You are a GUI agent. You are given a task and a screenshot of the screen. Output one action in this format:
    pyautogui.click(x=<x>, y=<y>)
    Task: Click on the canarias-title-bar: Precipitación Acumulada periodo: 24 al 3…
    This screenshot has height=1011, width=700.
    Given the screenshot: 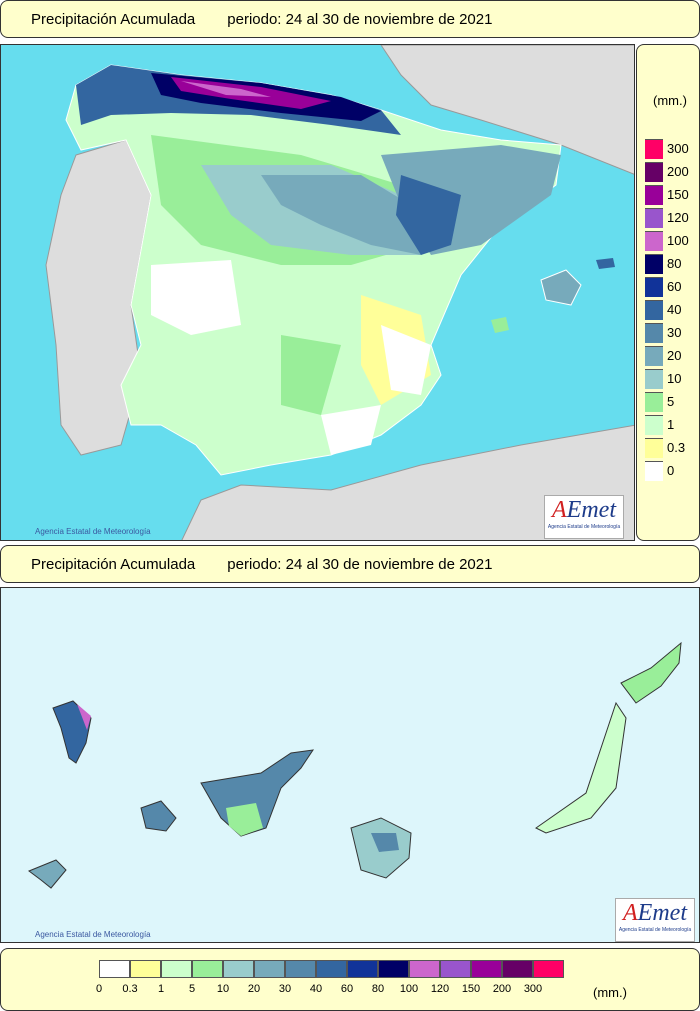 What is the action you would take?
    pyautogui.click(x=350, y=564)
    